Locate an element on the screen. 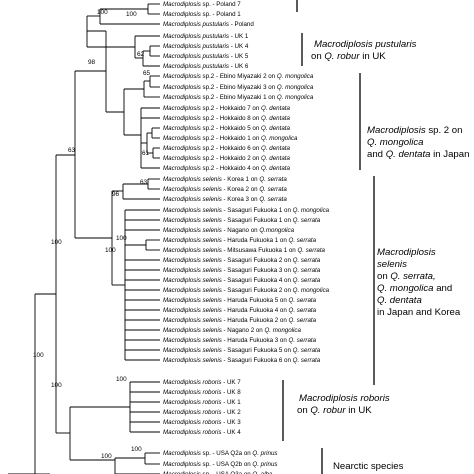 This screenshot has width=474, height=474. svg-text: Q. dentata is located at coordinates (399, 300).